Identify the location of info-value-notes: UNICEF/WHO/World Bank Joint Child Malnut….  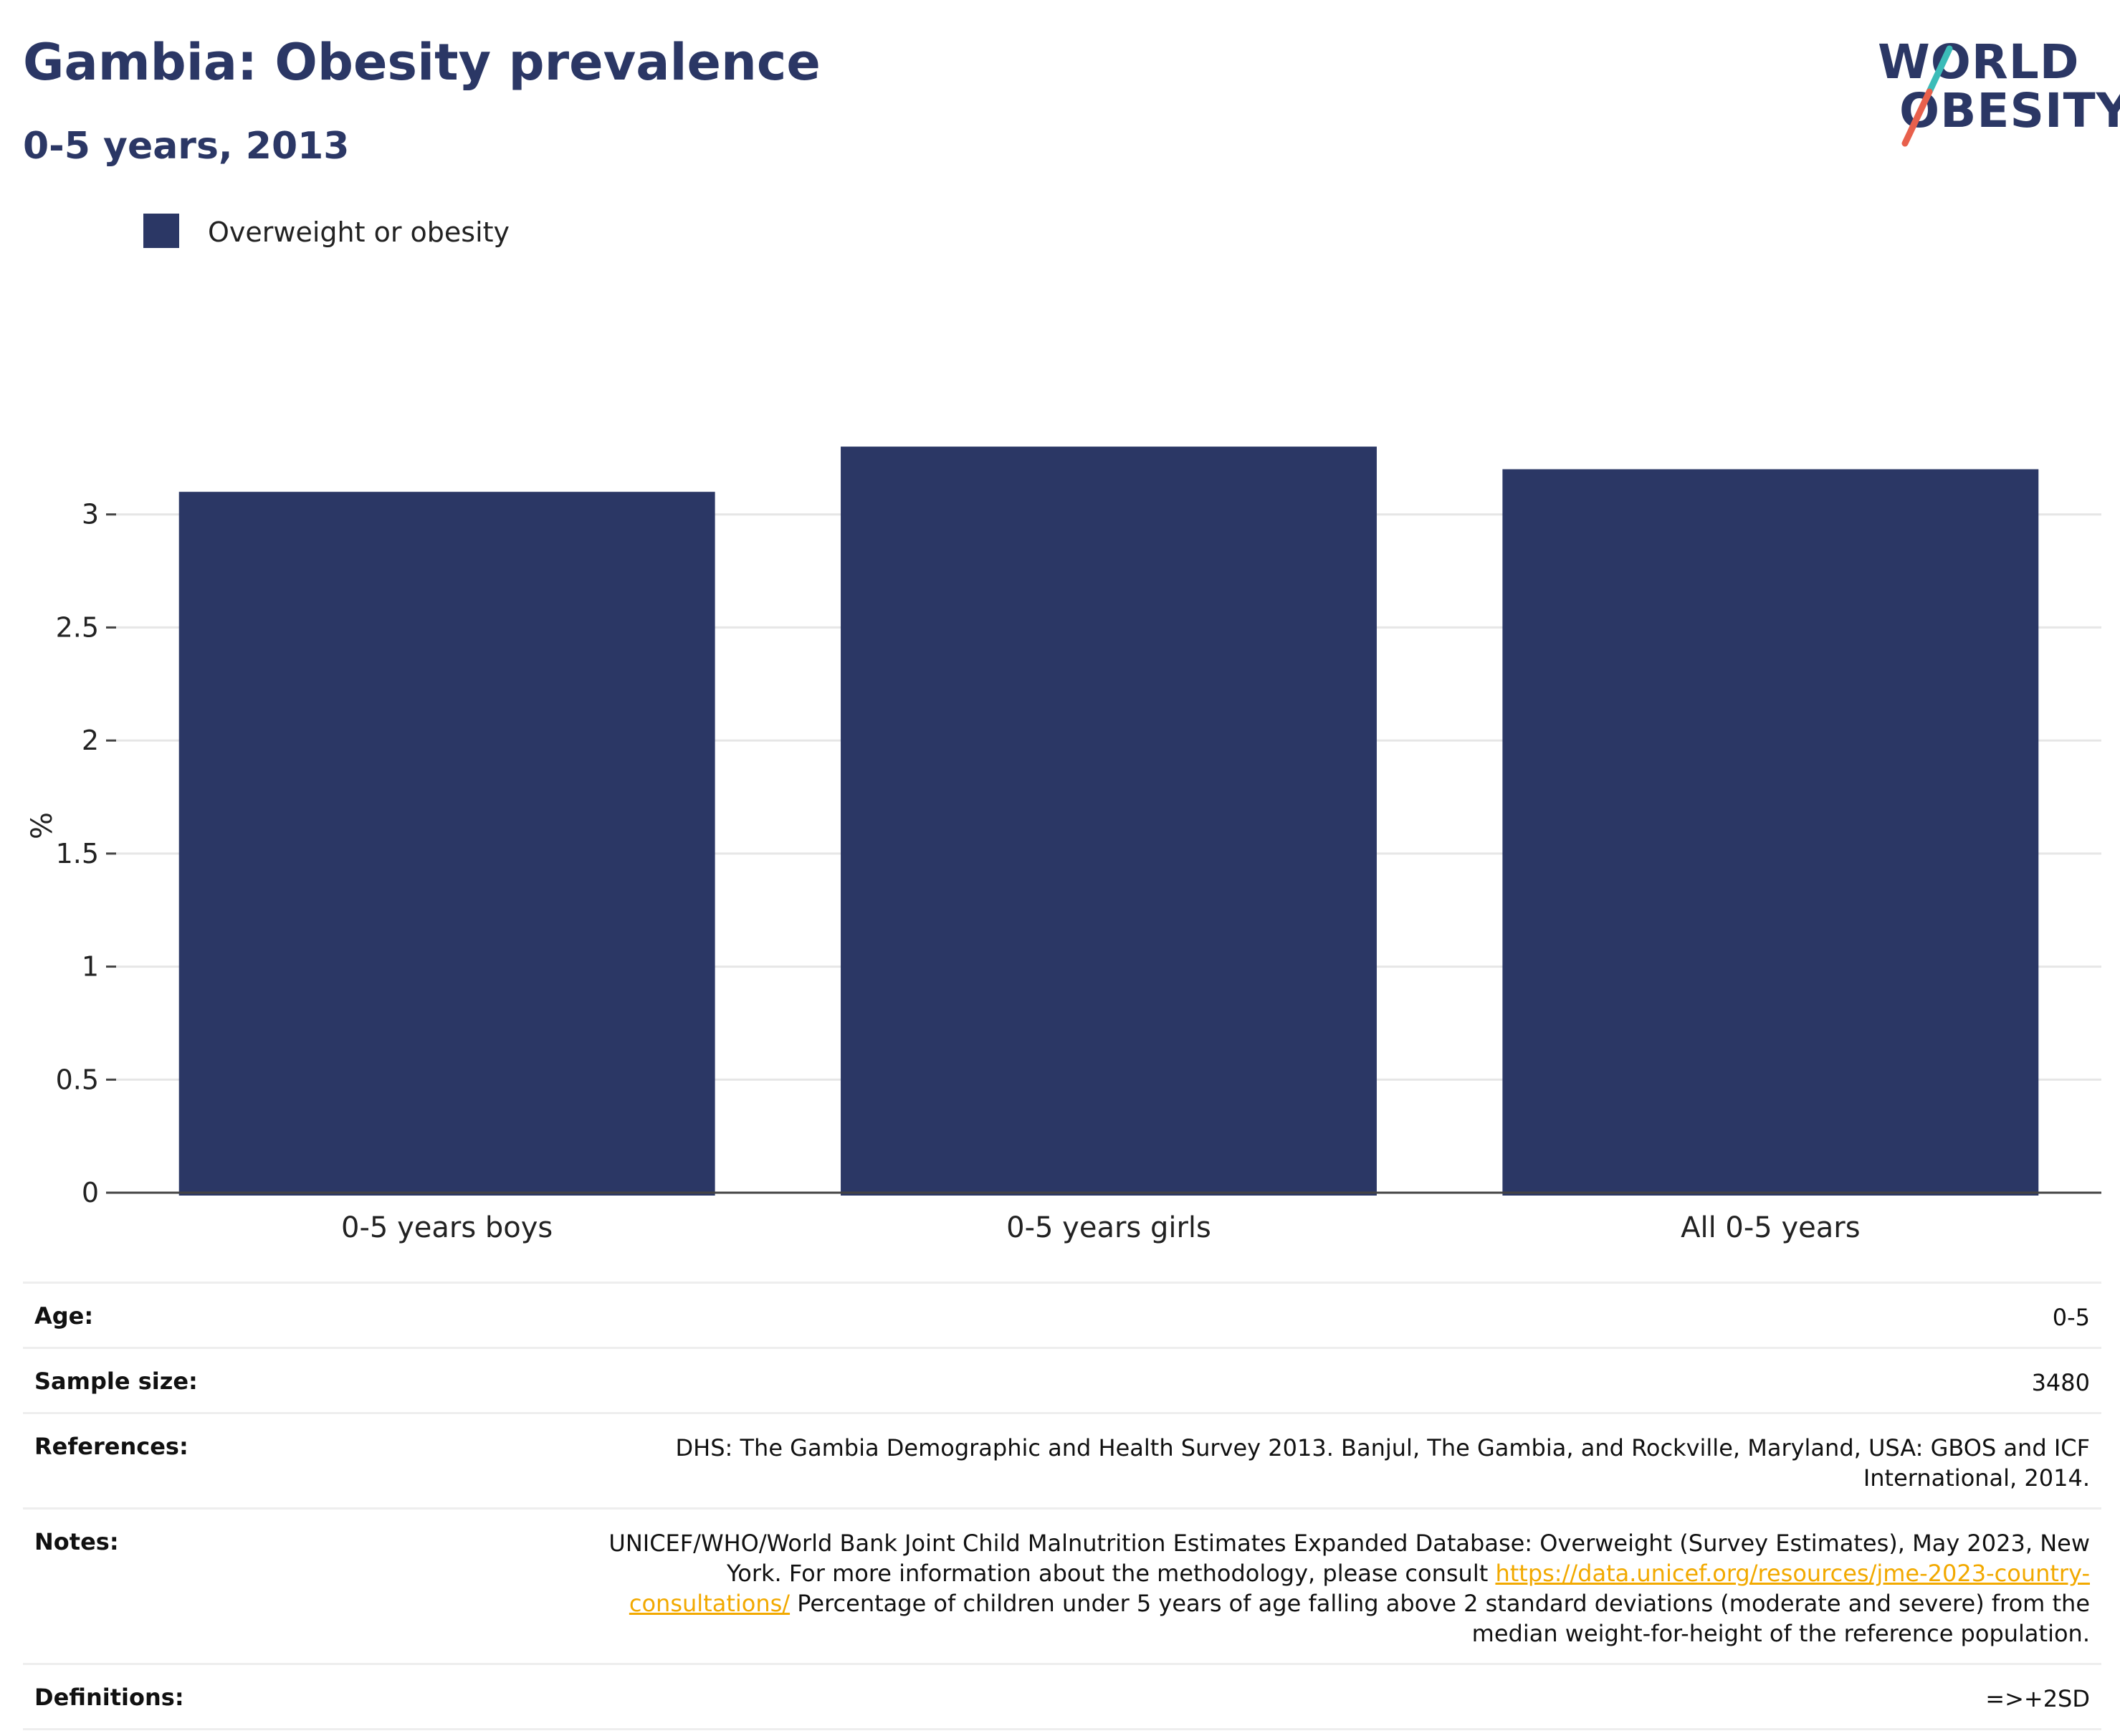
(1334, 1588).